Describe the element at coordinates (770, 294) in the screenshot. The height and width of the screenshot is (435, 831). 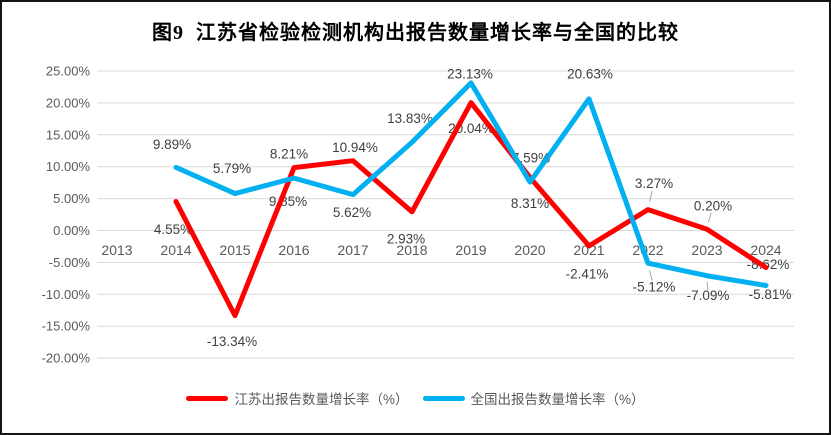
I see `data-label: -5.81%` at that location.